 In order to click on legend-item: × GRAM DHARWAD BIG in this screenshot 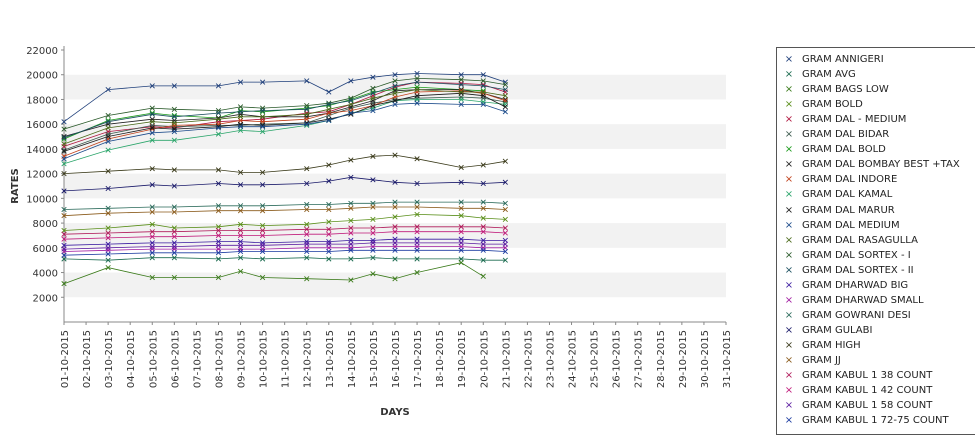, I will do `click(845, 285)`.